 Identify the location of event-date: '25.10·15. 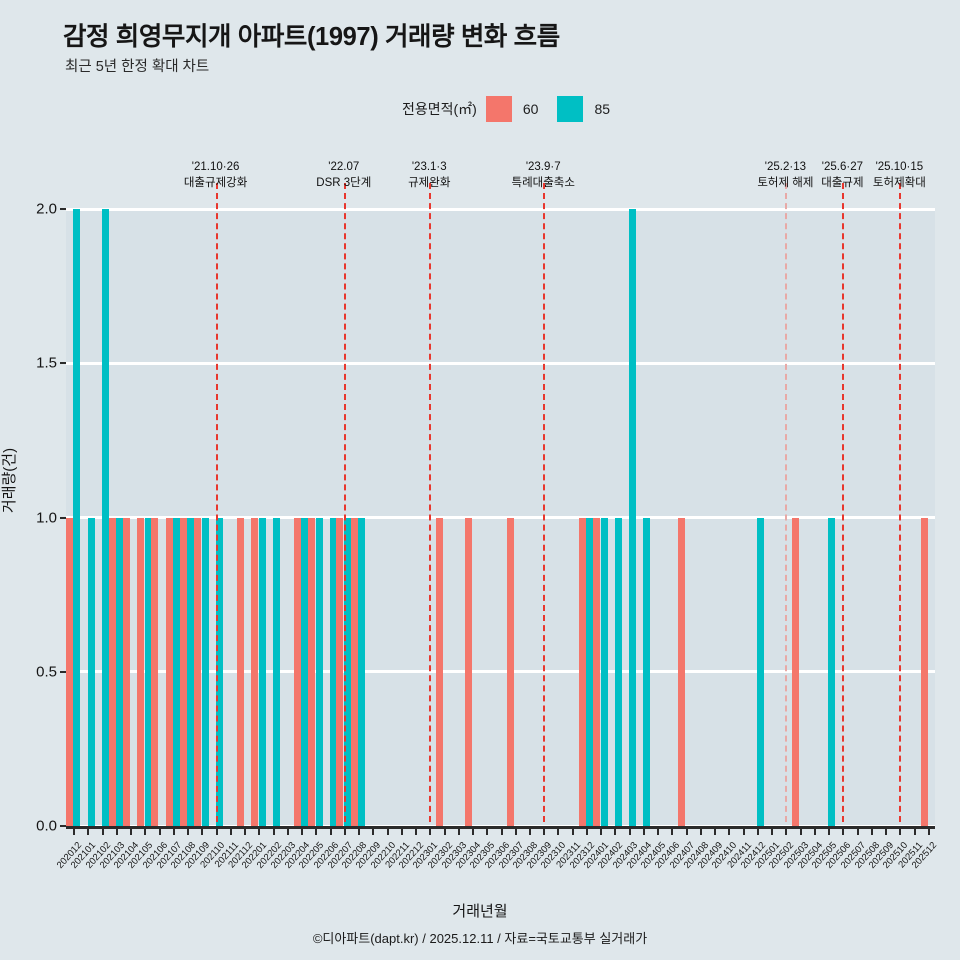
(899, 167).